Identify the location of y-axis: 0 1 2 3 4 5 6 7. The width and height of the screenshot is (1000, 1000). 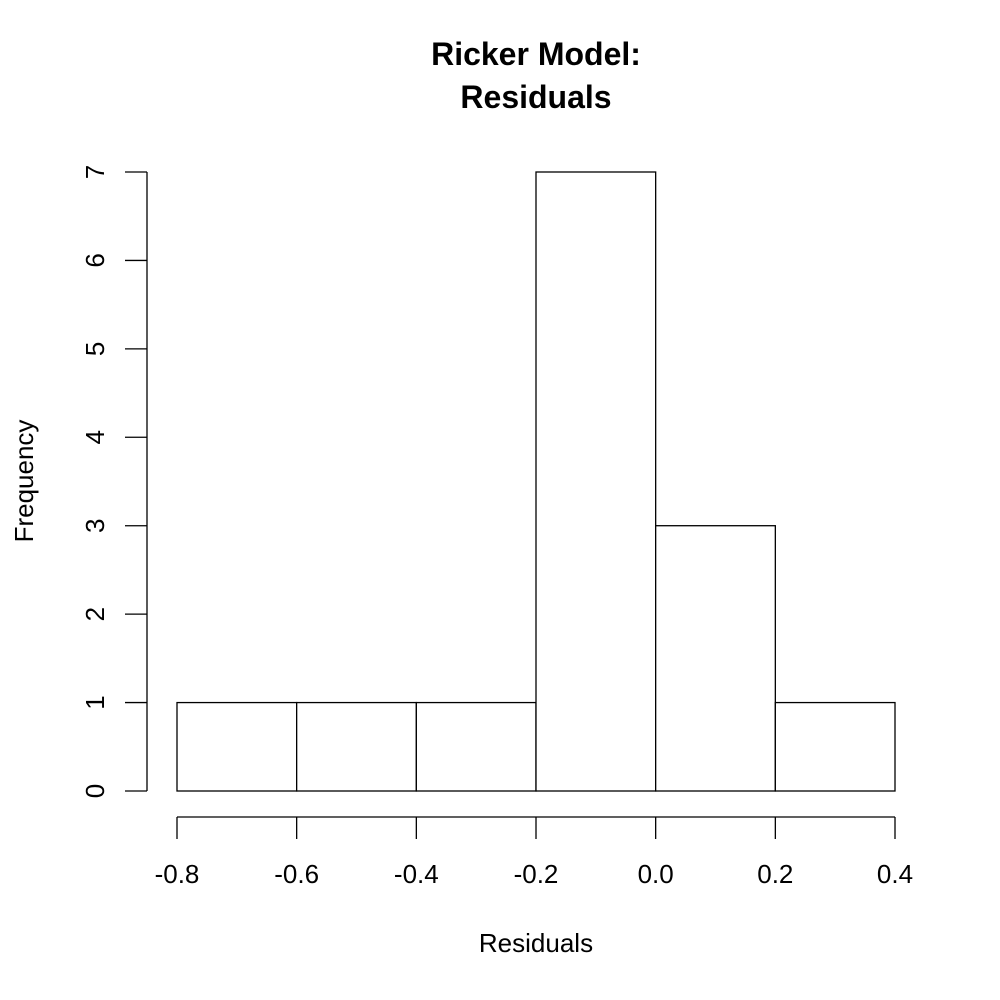
(114, 481).